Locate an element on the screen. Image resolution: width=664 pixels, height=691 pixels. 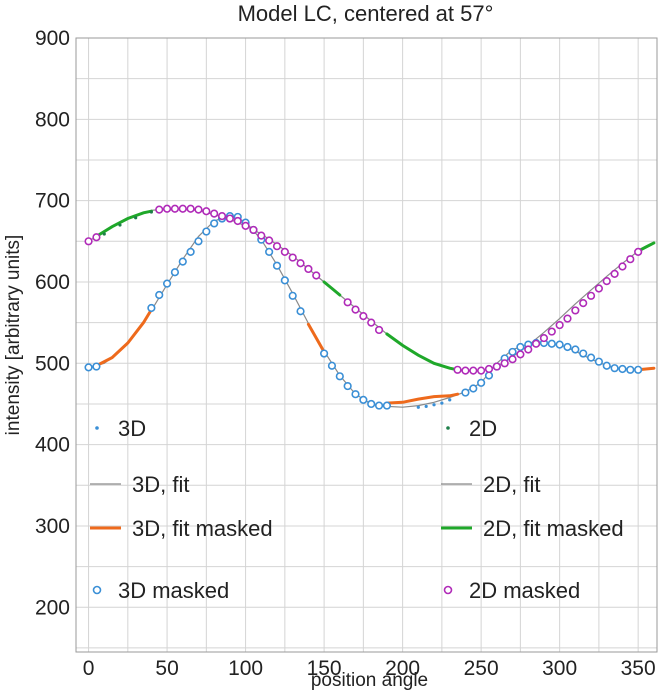
x-tick-label: 300 is located at coordinates (559, 668).